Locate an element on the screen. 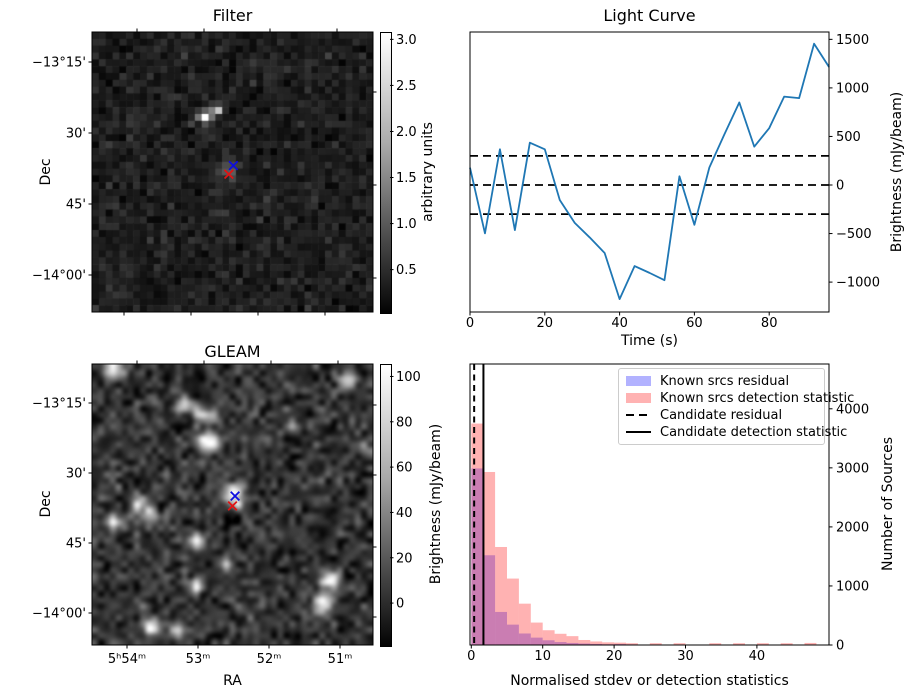  legend-item-candidate-detection: Candidate detection statistic is located at coordinates (736, 432).